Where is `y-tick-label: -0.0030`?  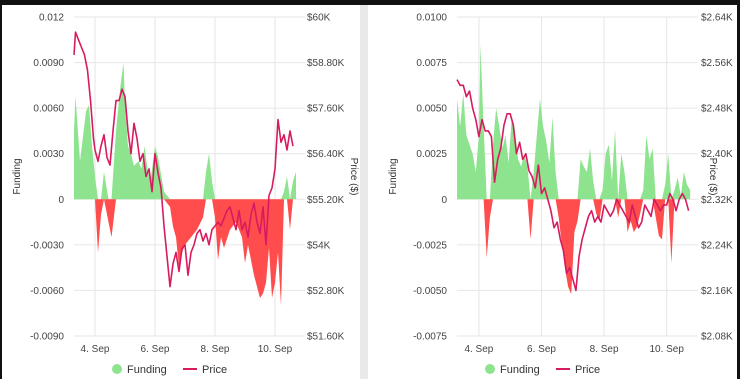
y-tick-label: -0.0030 is located at coordinates (47, 245).